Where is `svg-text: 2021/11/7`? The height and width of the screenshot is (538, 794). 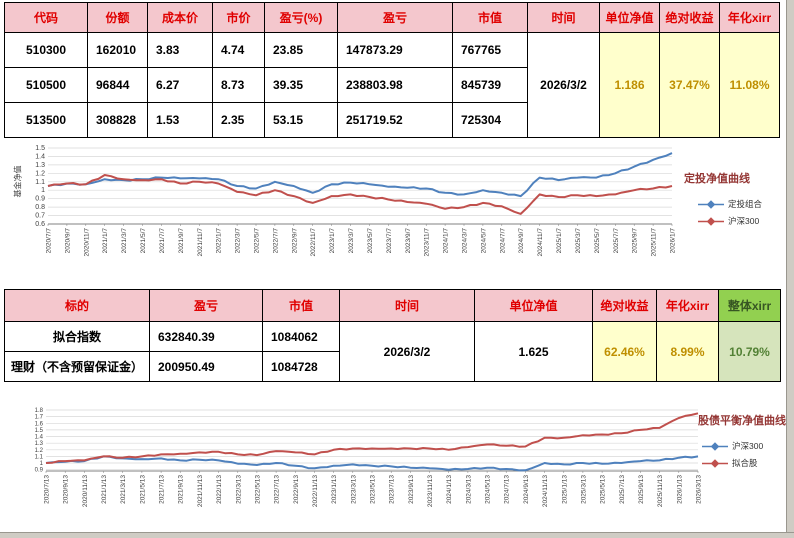
svg-text: 2021/11/7 is located at coordinates (200, 242).